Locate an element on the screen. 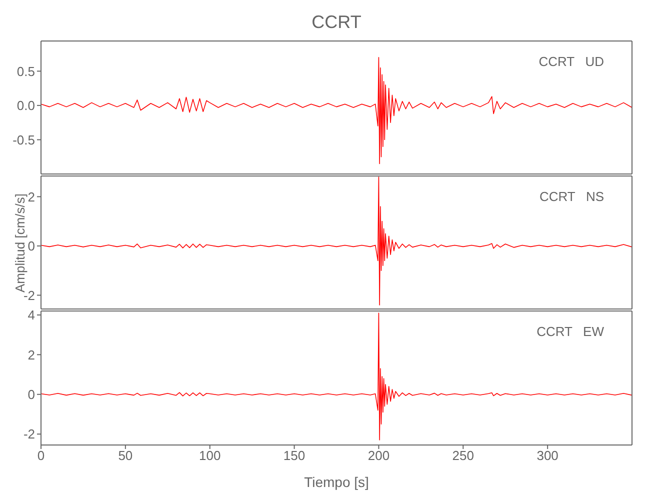  y-tick-label: -2 is located at coordinates (29, 434).